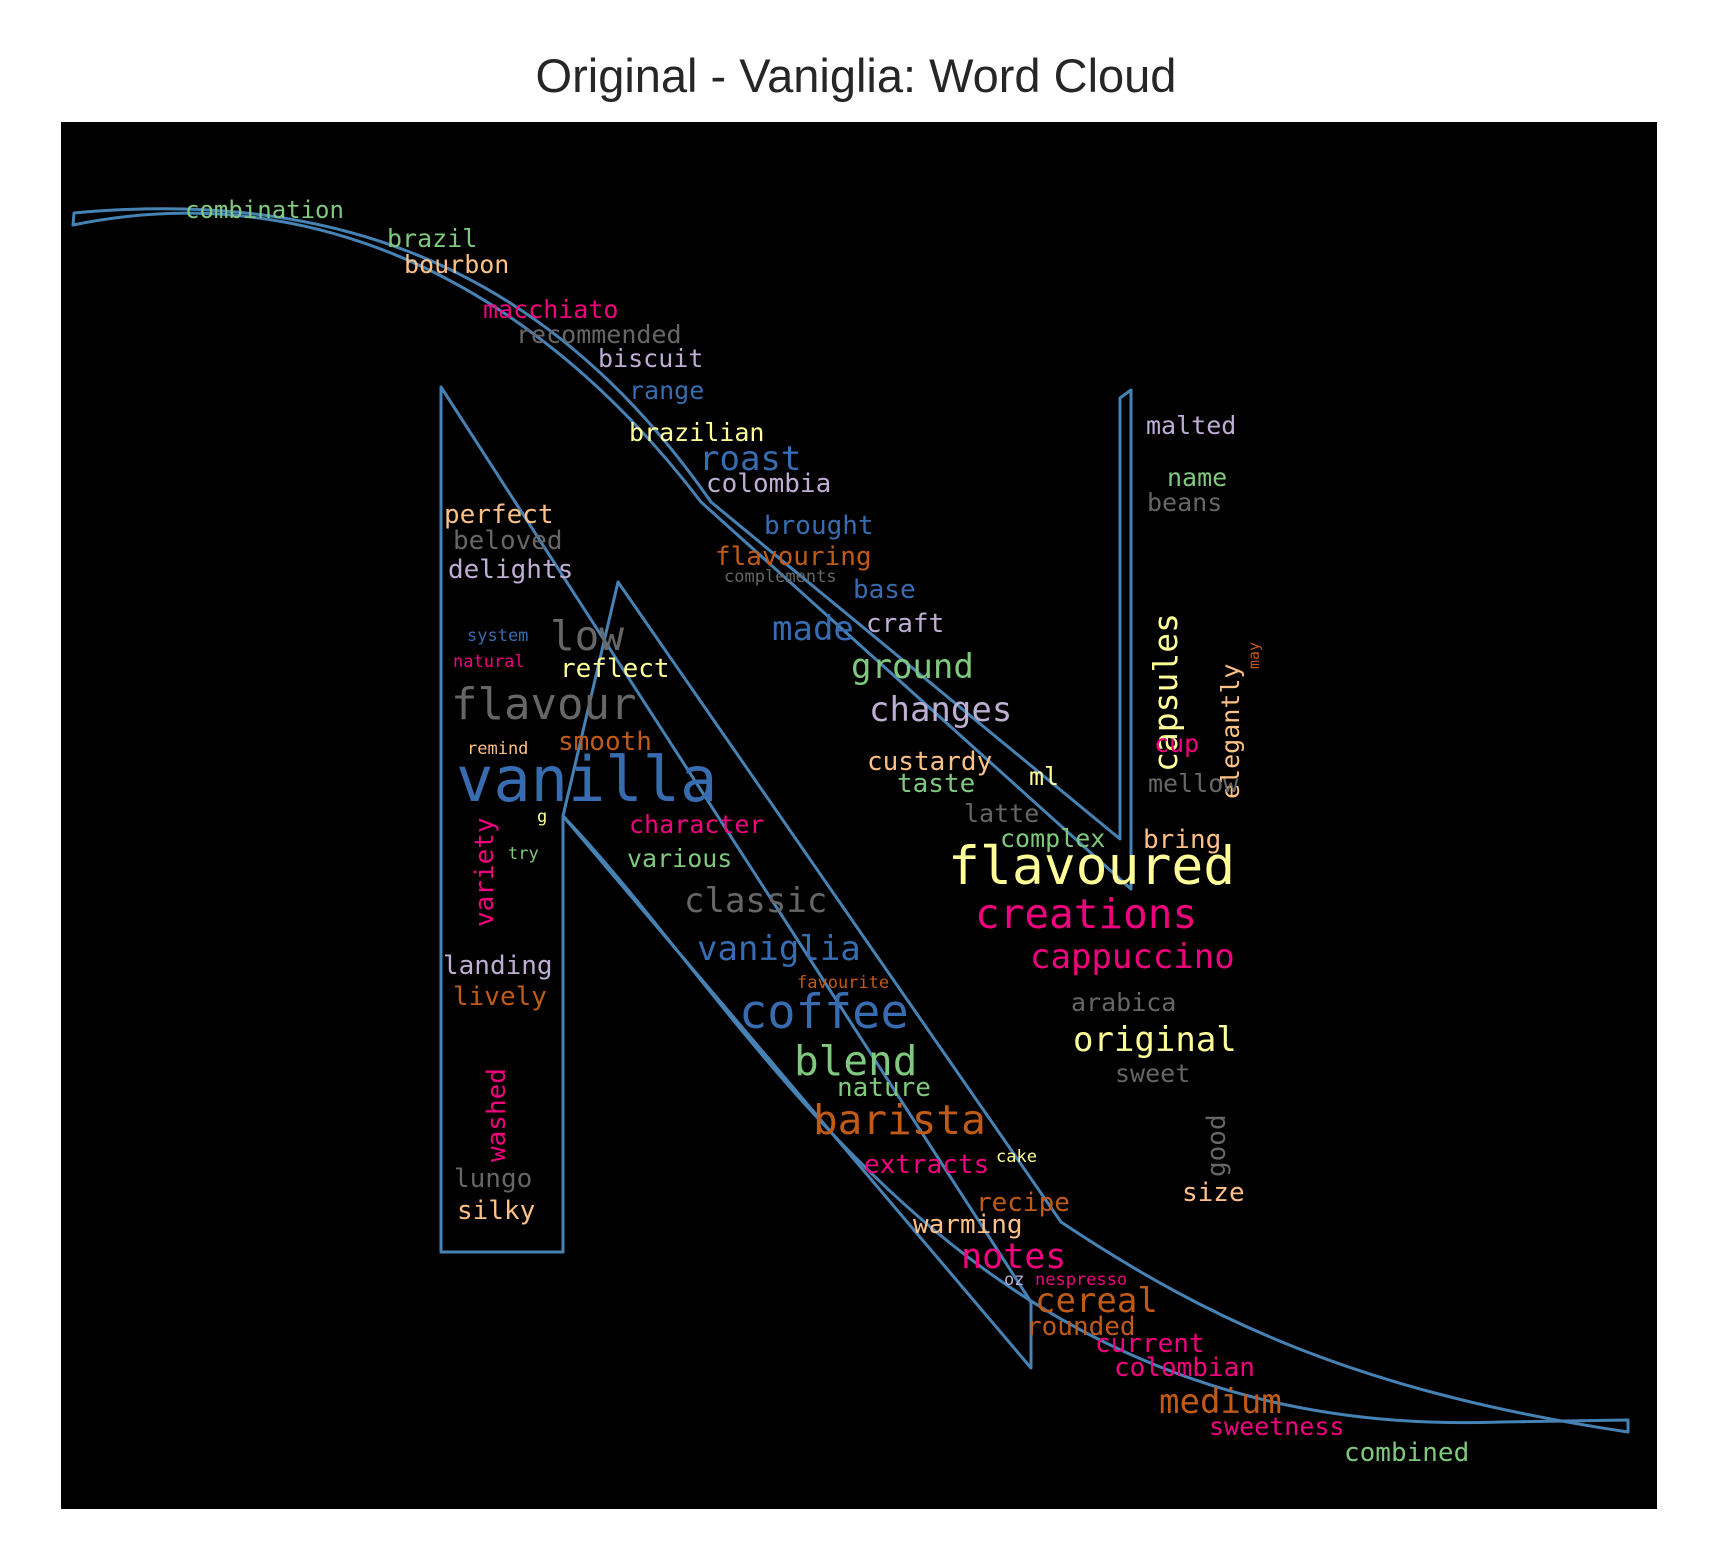 The height and width of the screenshot is (1567, 1712). Describe the element at coordinates (1193, 783) in the screenshot. I see `word-mellow: mellow` at that location.